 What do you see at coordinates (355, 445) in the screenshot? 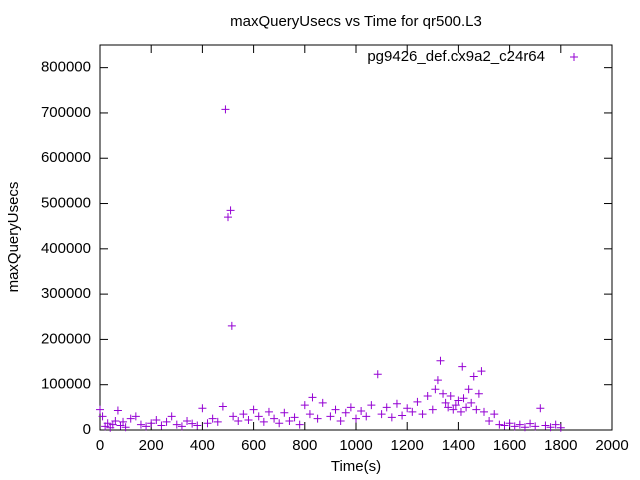
I see `x-tick-label: 1000` at bounding box center [355, 445].